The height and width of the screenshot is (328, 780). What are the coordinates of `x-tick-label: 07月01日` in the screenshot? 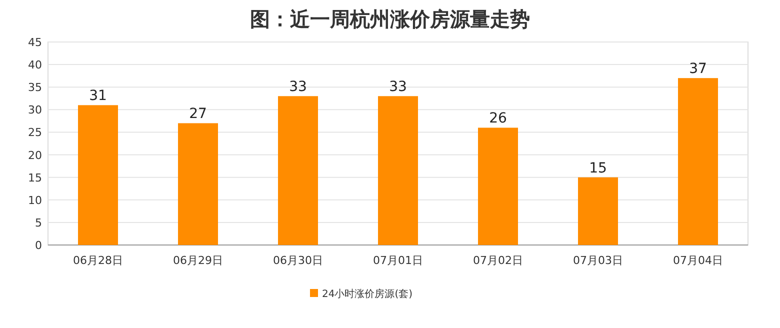 It's located at (398, 260).